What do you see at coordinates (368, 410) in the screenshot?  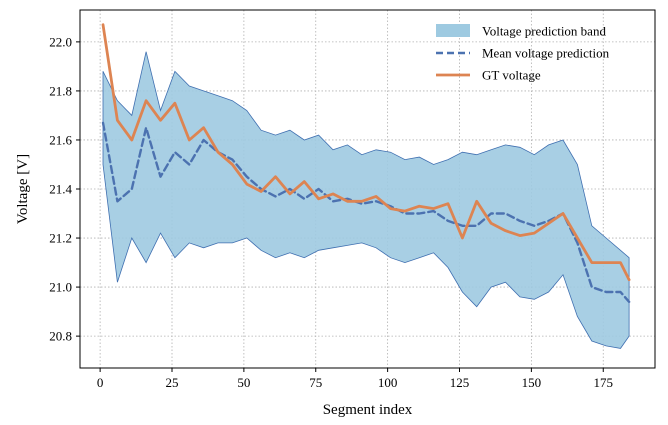 I see `x-axis-label: Segment index` at bounding box center [368, 410].